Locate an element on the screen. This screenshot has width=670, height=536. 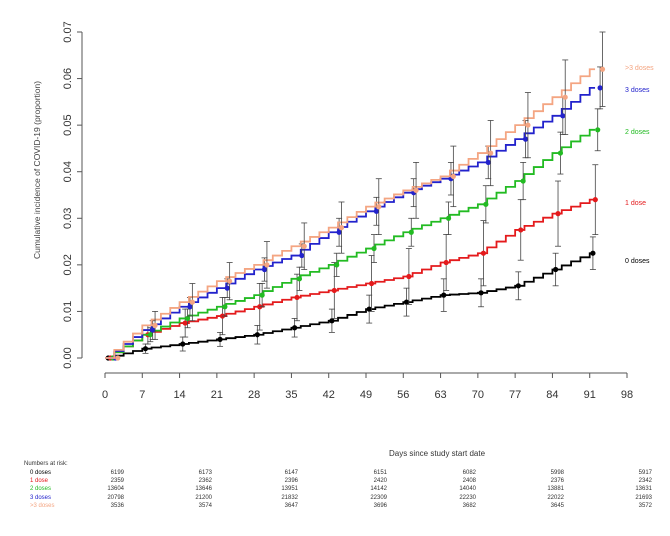
risk-table-title: Numbers at risk: is located at coordinates (46, 464).